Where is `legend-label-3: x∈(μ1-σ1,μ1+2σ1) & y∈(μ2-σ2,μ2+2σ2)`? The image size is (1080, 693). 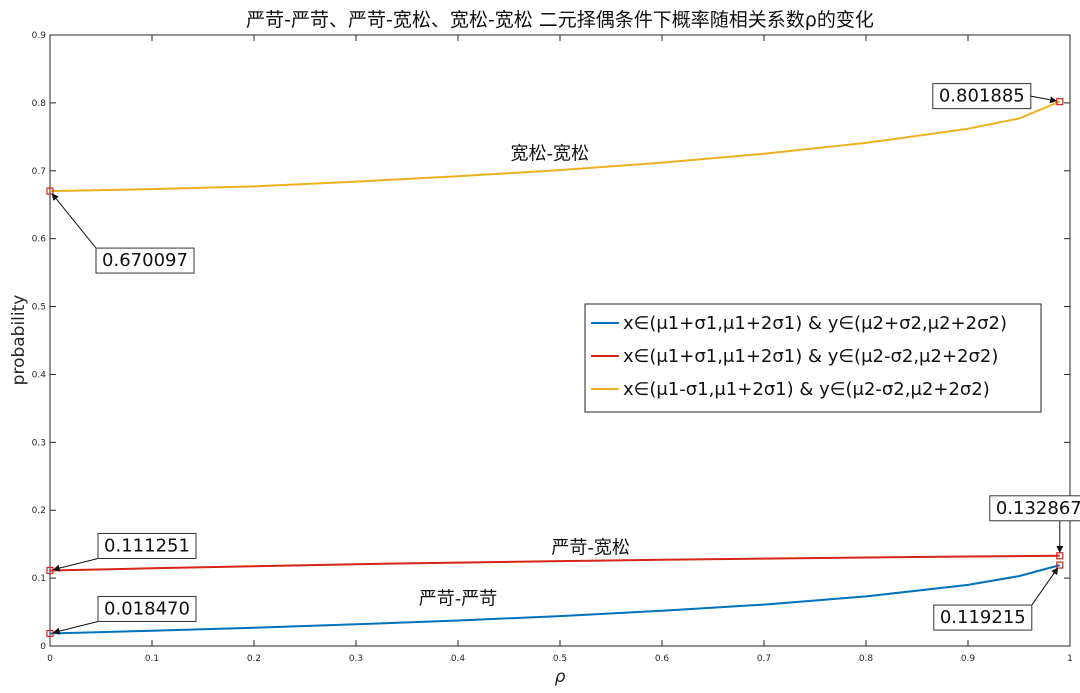
legend-label-3: x∈(μ1-σ1,μ1+2σ1) & y∈(μ2-σ2,μ2+2σ2) is located at coordinates (806, 389).